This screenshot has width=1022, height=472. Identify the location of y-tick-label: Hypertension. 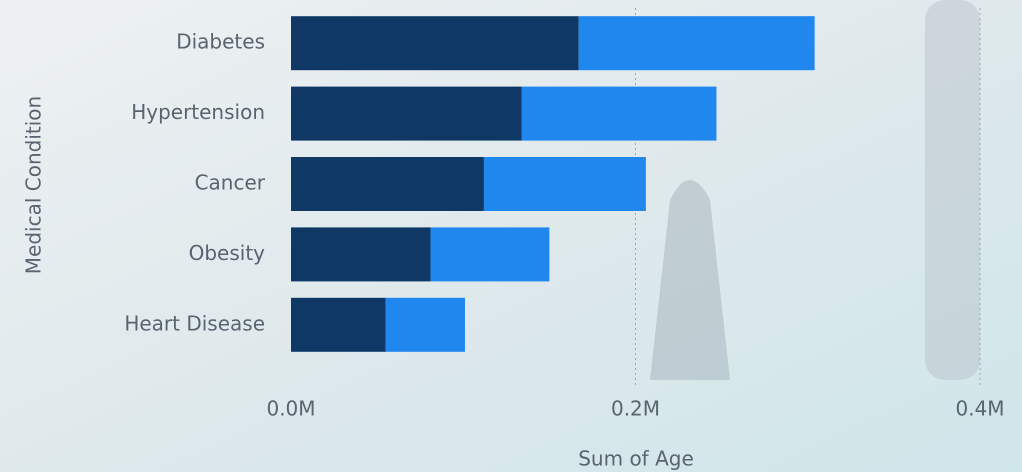
(198, 112).